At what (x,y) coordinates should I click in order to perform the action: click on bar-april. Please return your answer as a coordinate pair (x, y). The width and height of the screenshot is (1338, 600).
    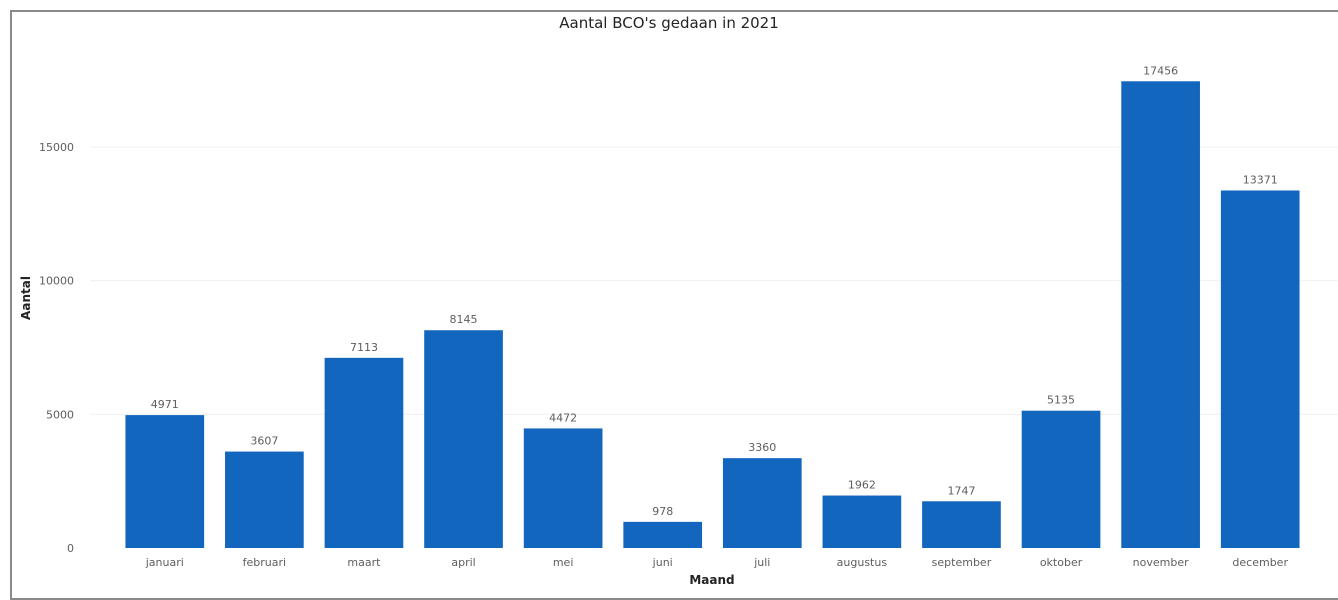
    Looking at the image, I should click on (463, 439).